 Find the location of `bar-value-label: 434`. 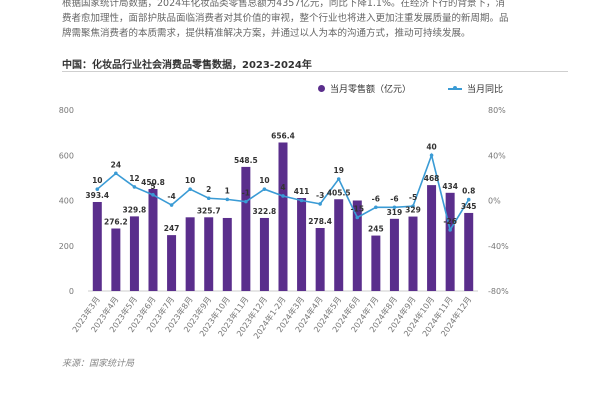

bar-value-label: 434 is located at coordinates (450, 186).